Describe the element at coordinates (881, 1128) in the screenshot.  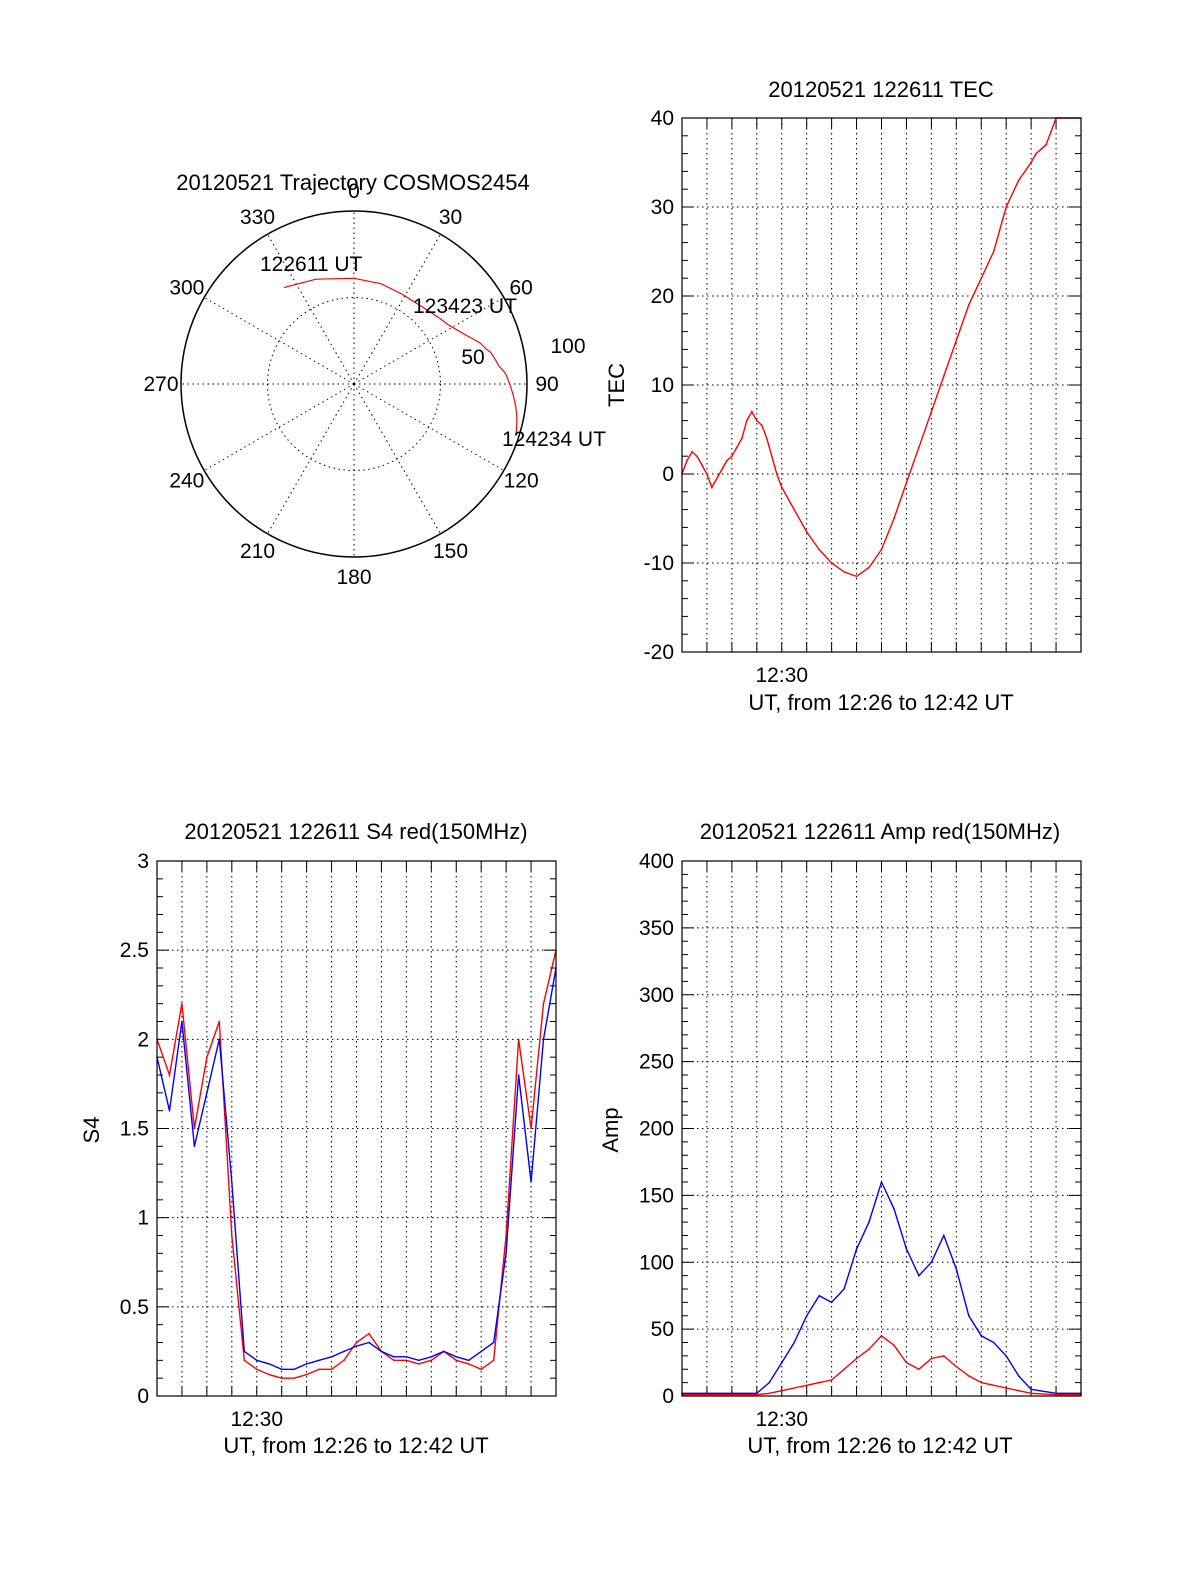
I see `amp-frame` at that location.